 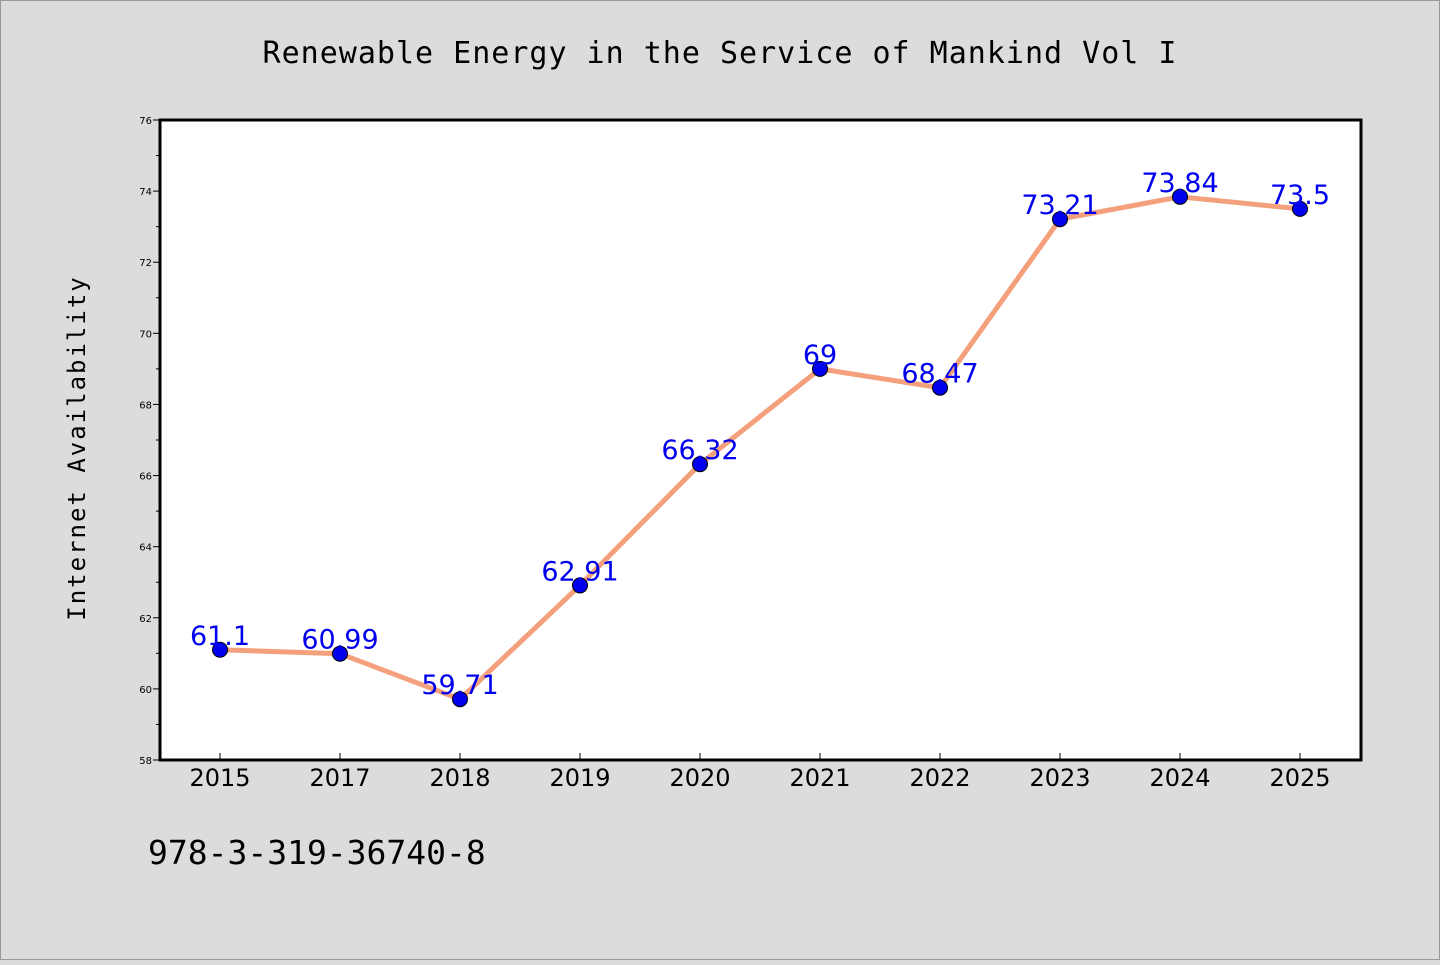 I want to click on x-tick-label: 2020, so click(x=699, y=778).